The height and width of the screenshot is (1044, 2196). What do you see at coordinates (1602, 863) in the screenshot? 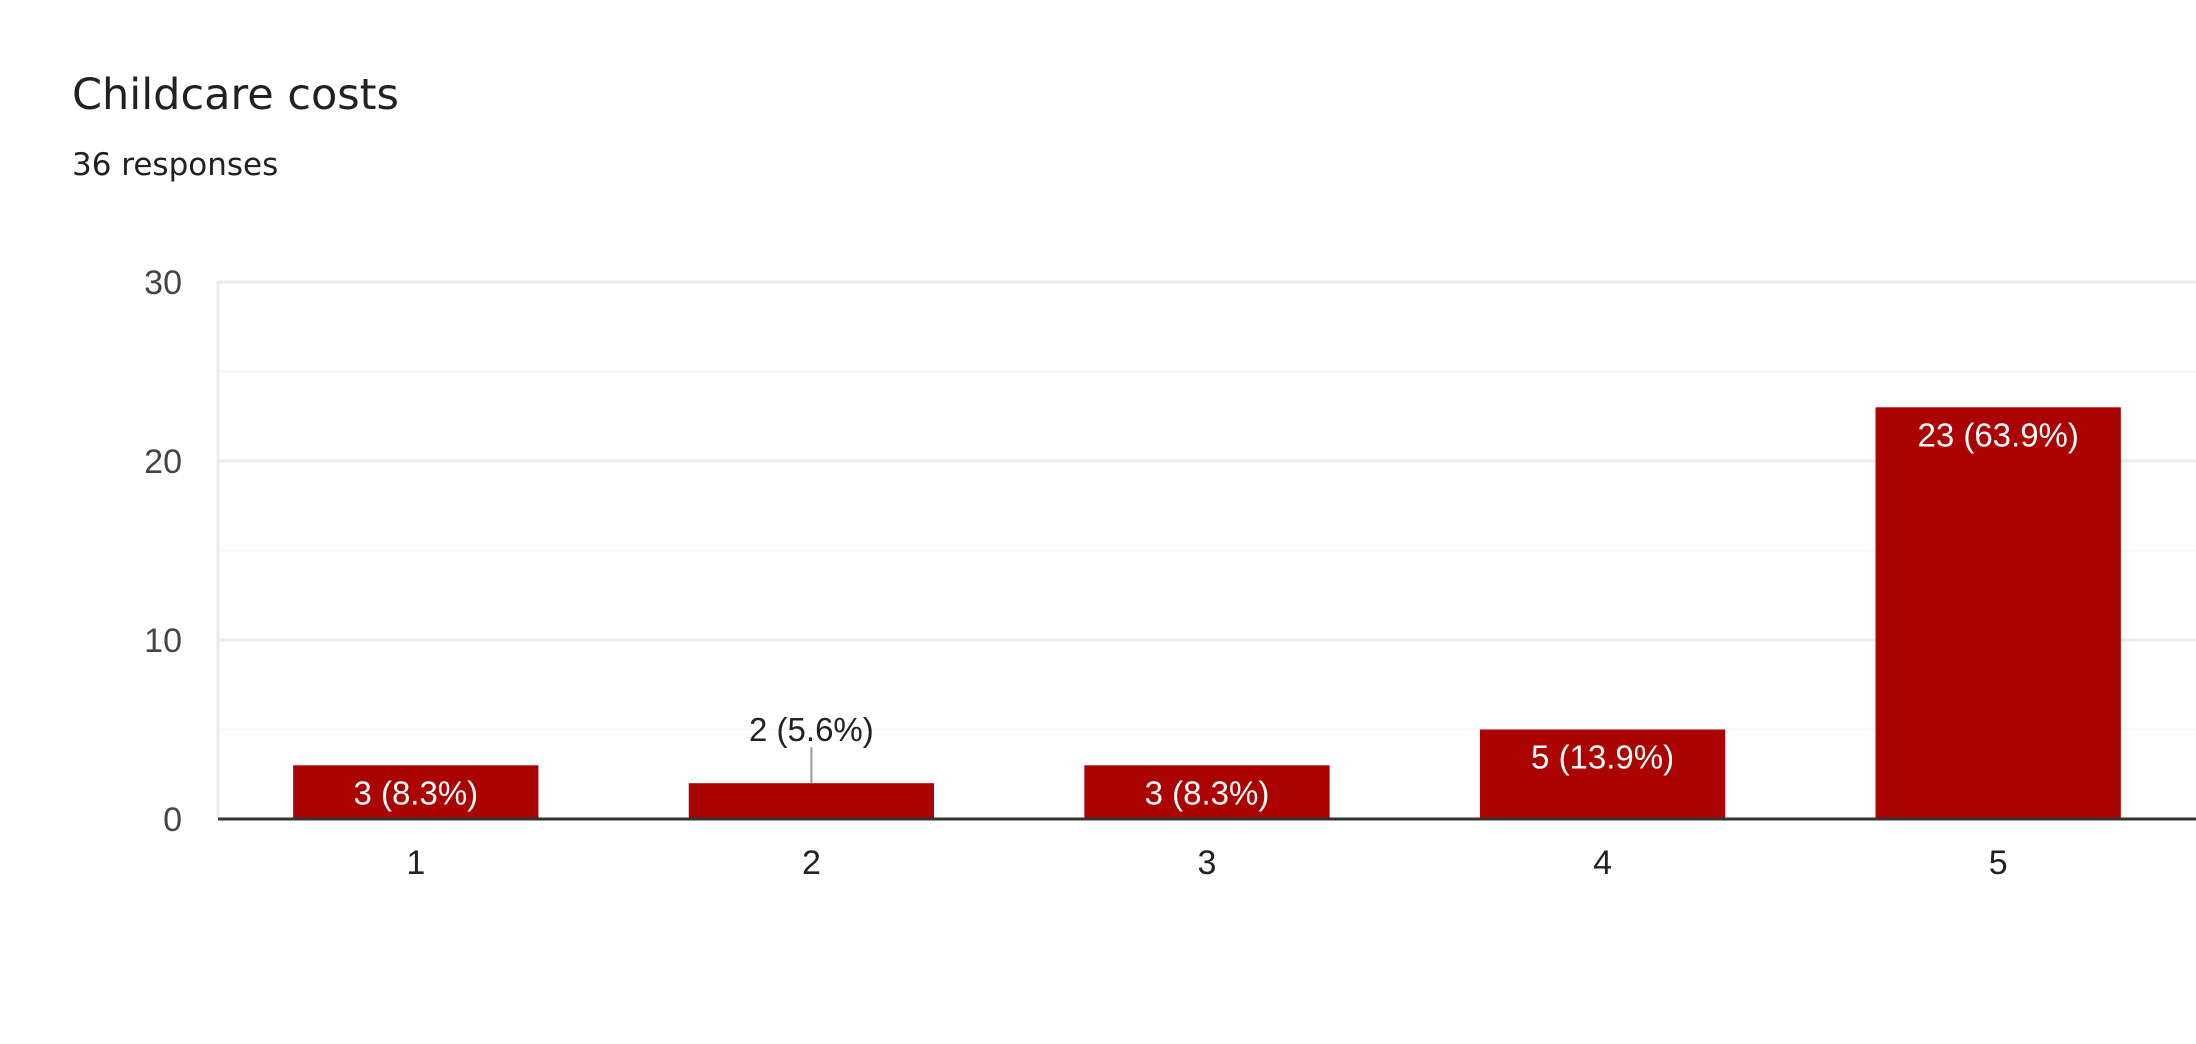
I see `x-tick-label: 4` at bounding box center [1602, 863].